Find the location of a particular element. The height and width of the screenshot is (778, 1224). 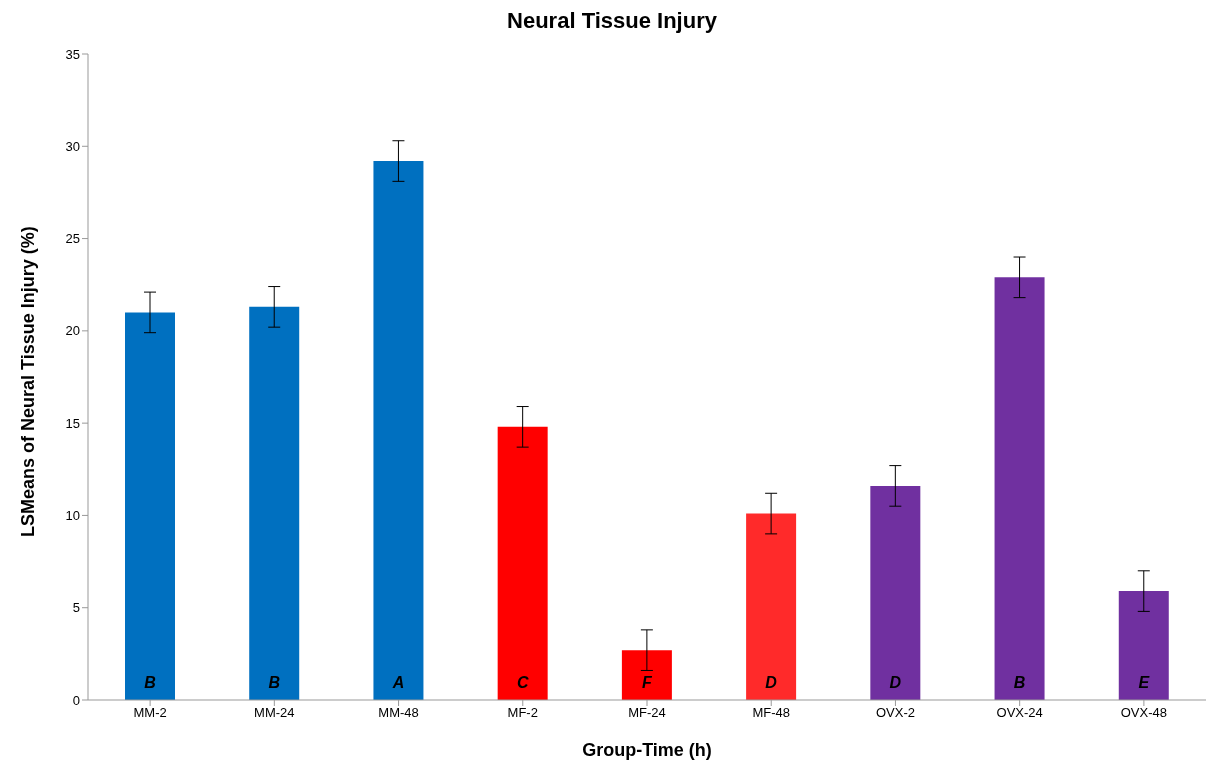

y-tick-label: 0 is located at coordinates (76, 700).